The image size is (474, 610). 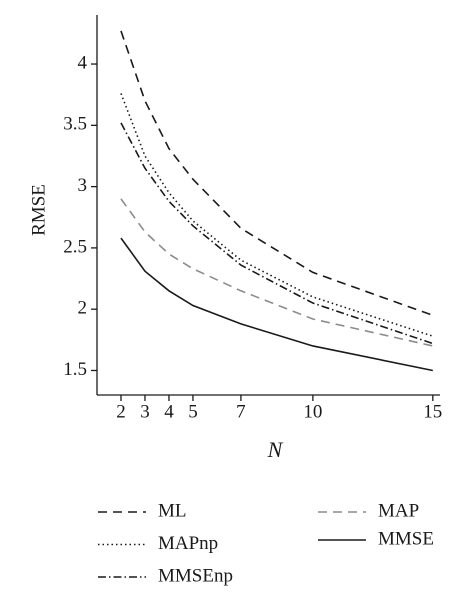 I want to click on legend-label: MMSEnp, so click(x=195, y=575).